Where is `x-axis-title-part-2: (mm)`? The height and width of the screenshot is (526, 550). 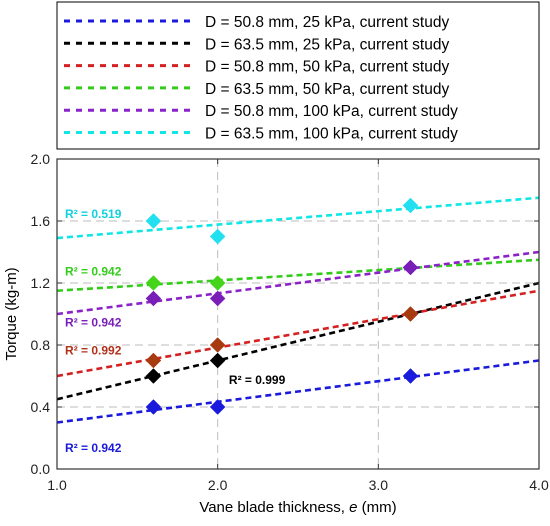 x-axis-title-part-2: (mm) is located at coordinates (377, 507).